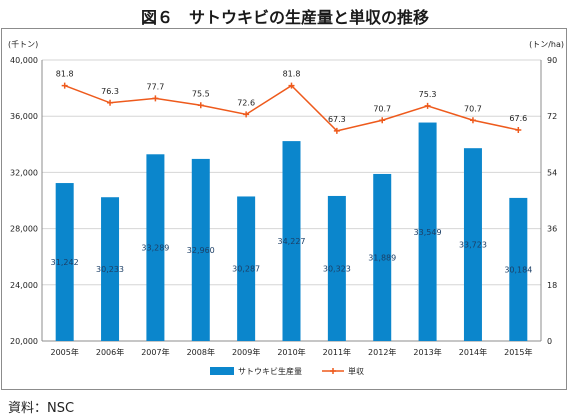 Image resolution: width=570 pixels, height=417 pixels. What do you see at coordinates (473, 352) in the screenshot?
I see `x-tick-label: 2014年` at bounding box center [473, 352].